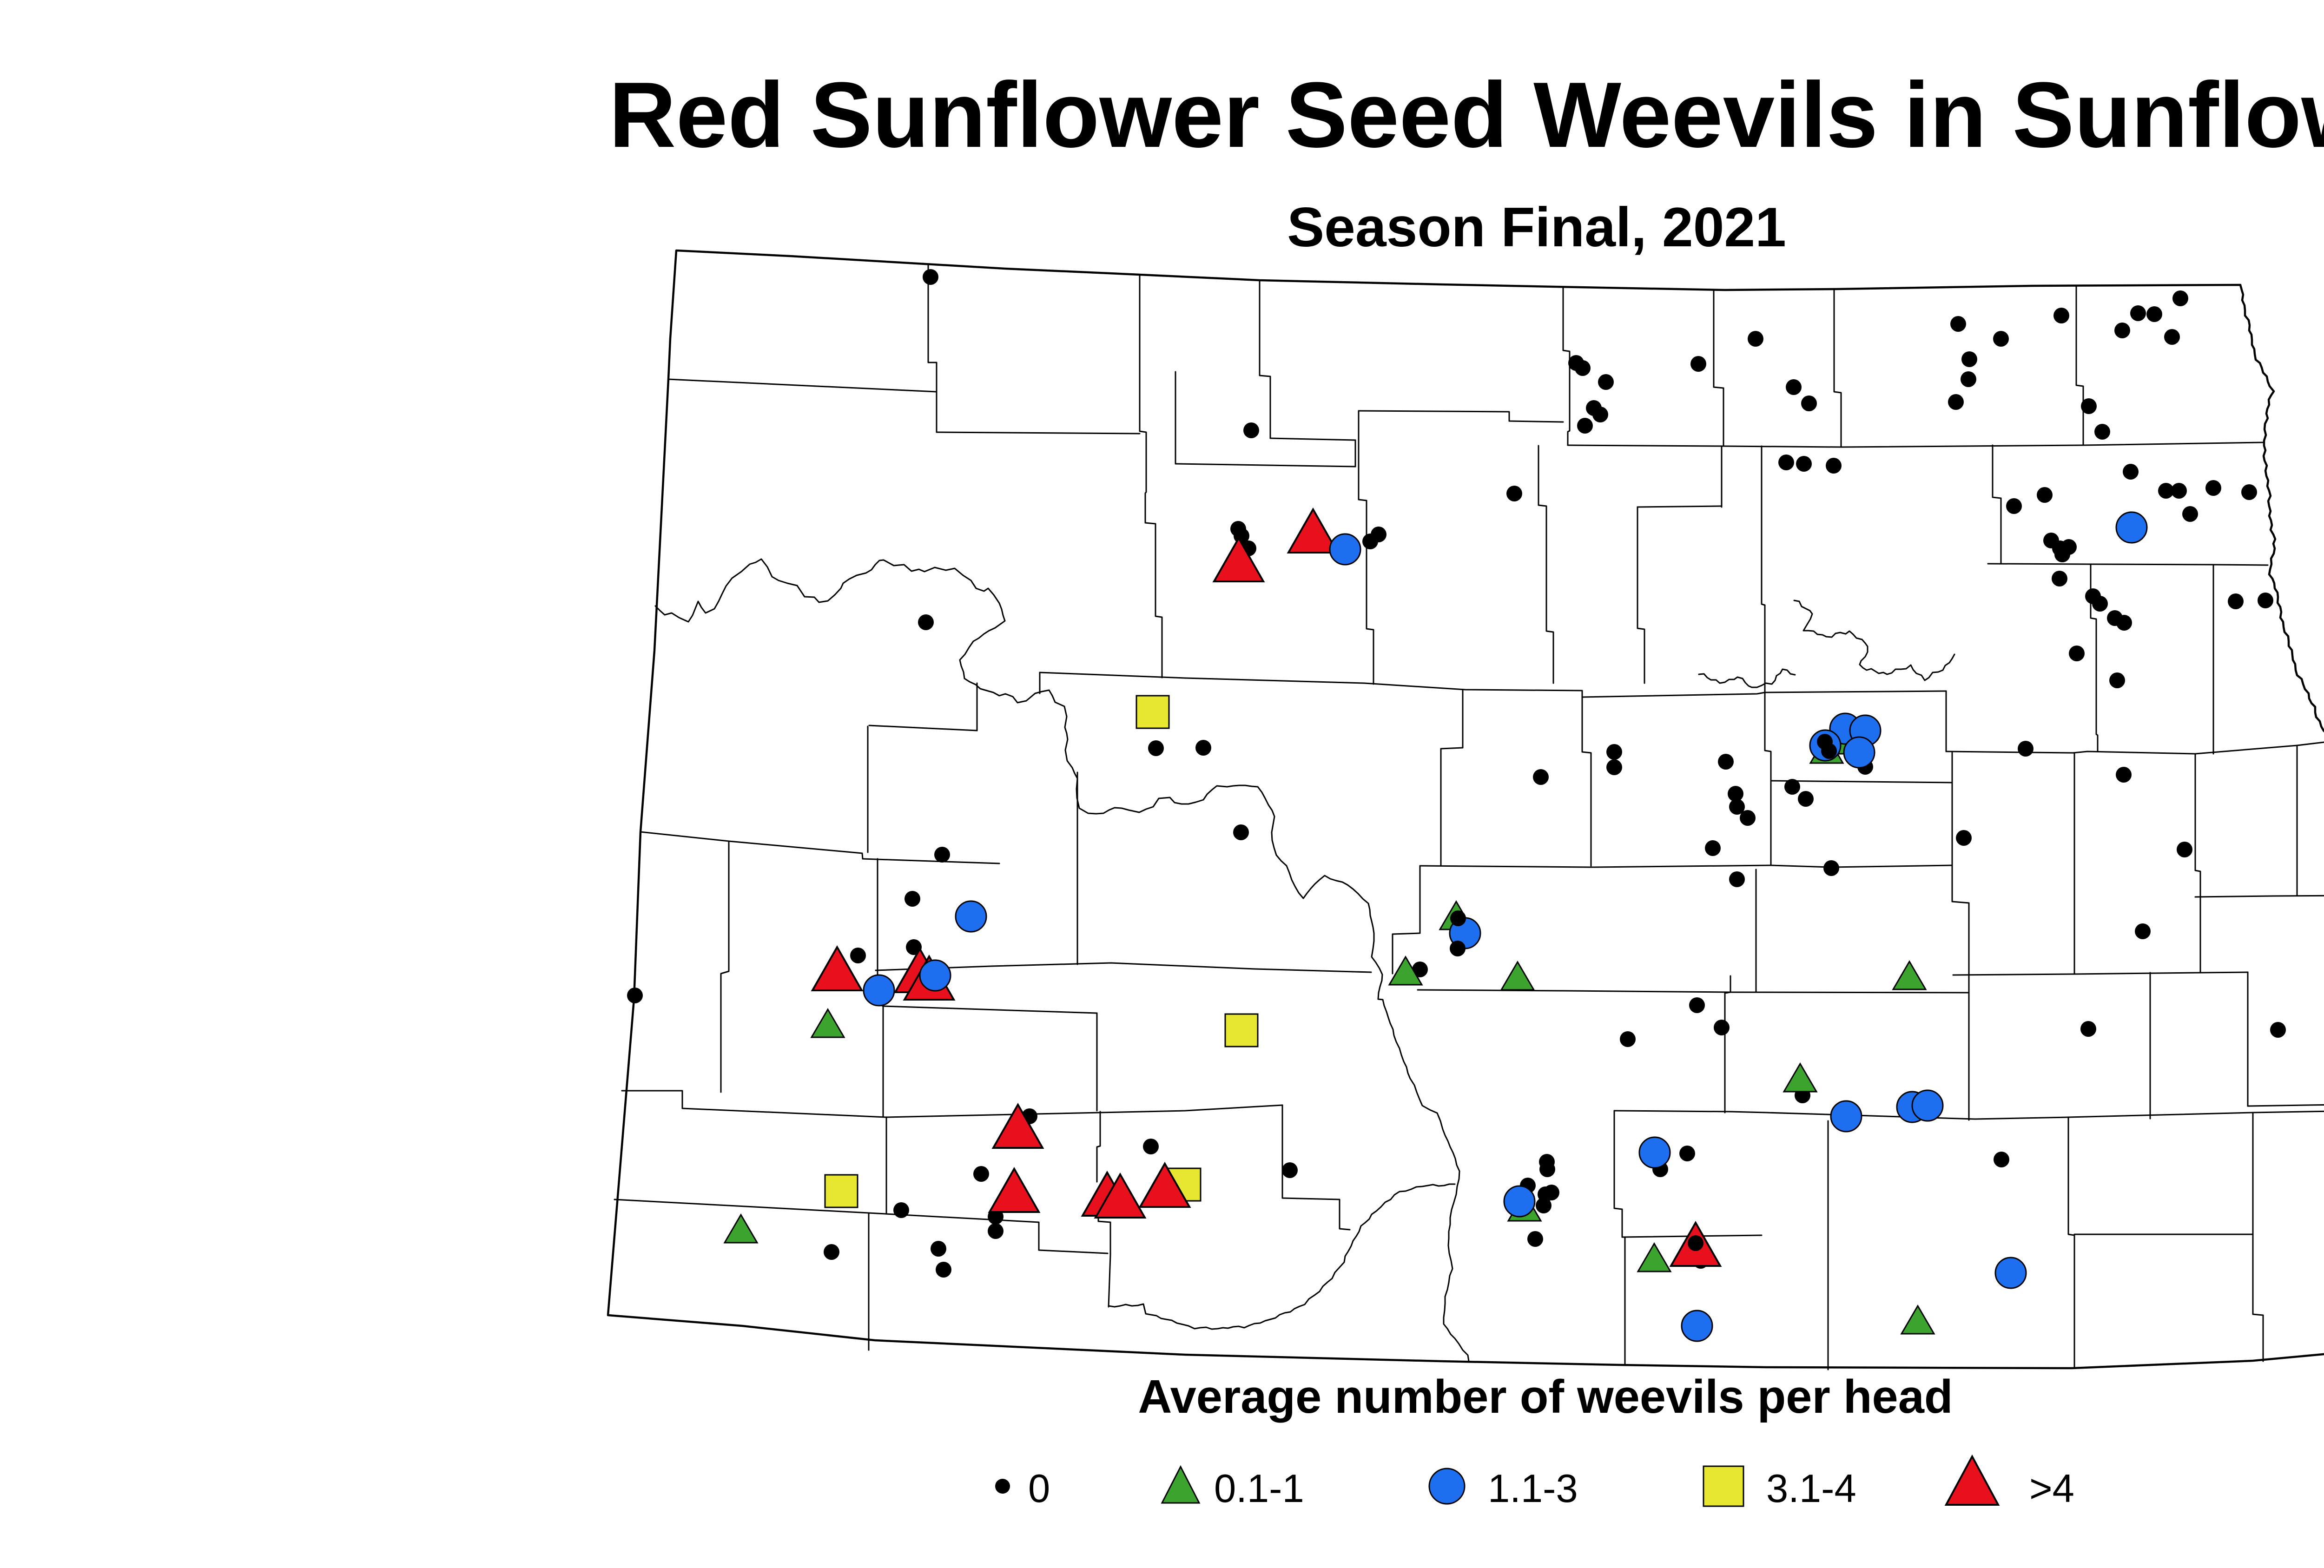  What do you see at coordinates (1533, 1489) in the screenshot?
I see `svg-text: 1.1-3` at bounding box center [1533, 1489].